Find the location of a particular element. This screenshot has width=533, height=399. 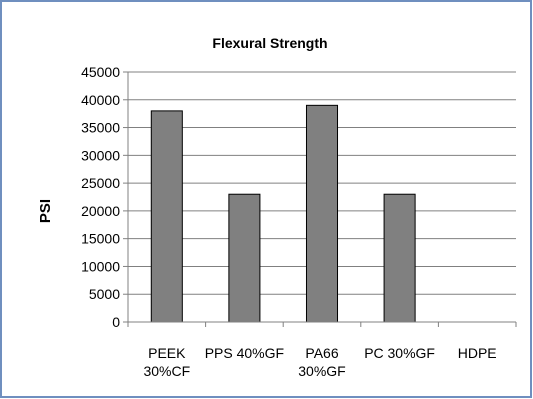

y-tick-label: 35000 is located at coordinates (100, 128).